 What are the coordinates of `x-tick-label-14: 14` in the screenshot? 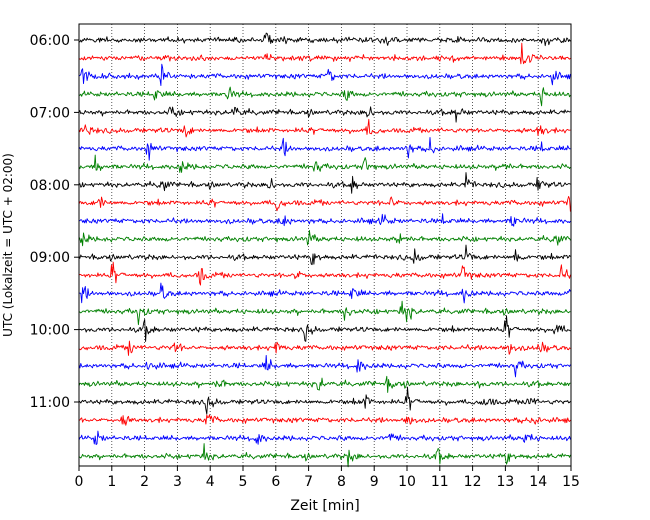 It's located at (538, 482).